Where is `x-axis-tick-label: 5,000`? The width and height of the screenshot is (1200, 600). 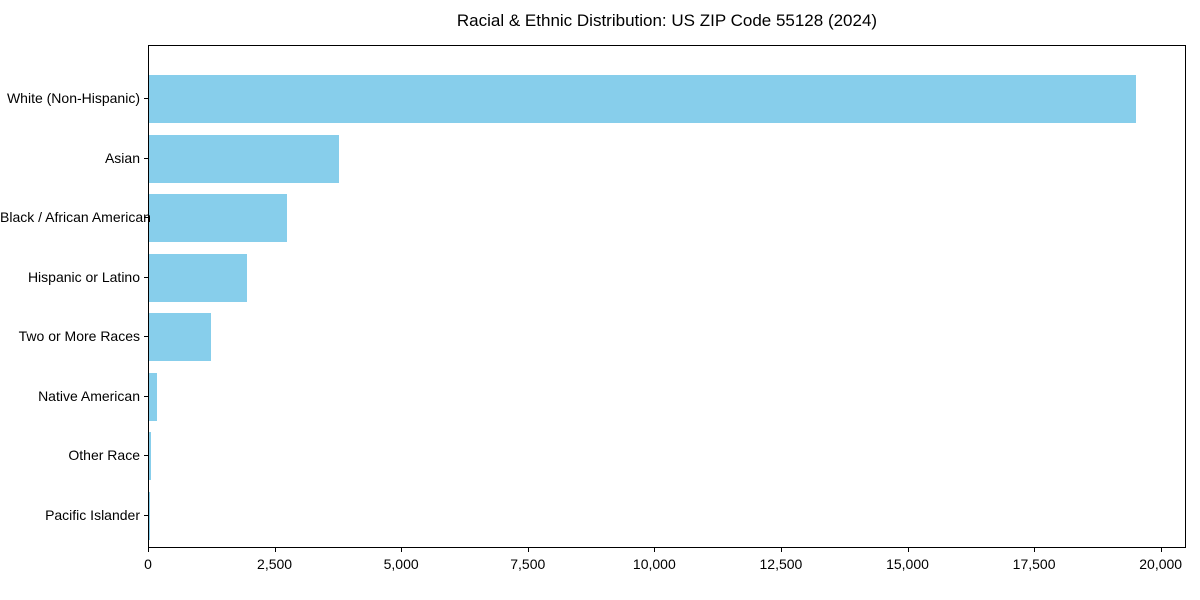
x-axis-tick-label: 5,000 is located at coordinates (401, 564).